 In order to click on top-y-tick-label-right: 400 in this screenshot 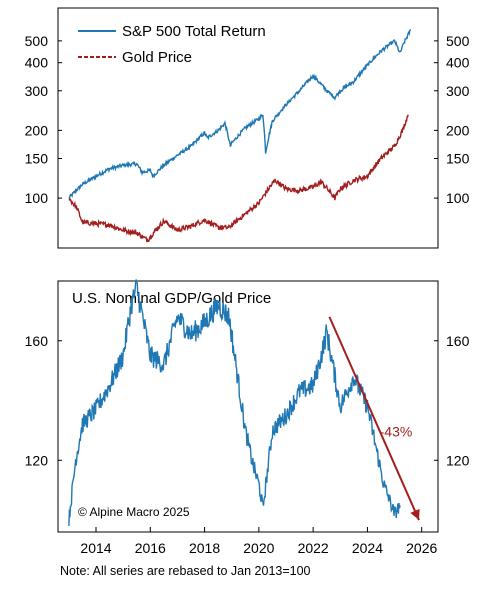, I will do `click(458, 63)`.